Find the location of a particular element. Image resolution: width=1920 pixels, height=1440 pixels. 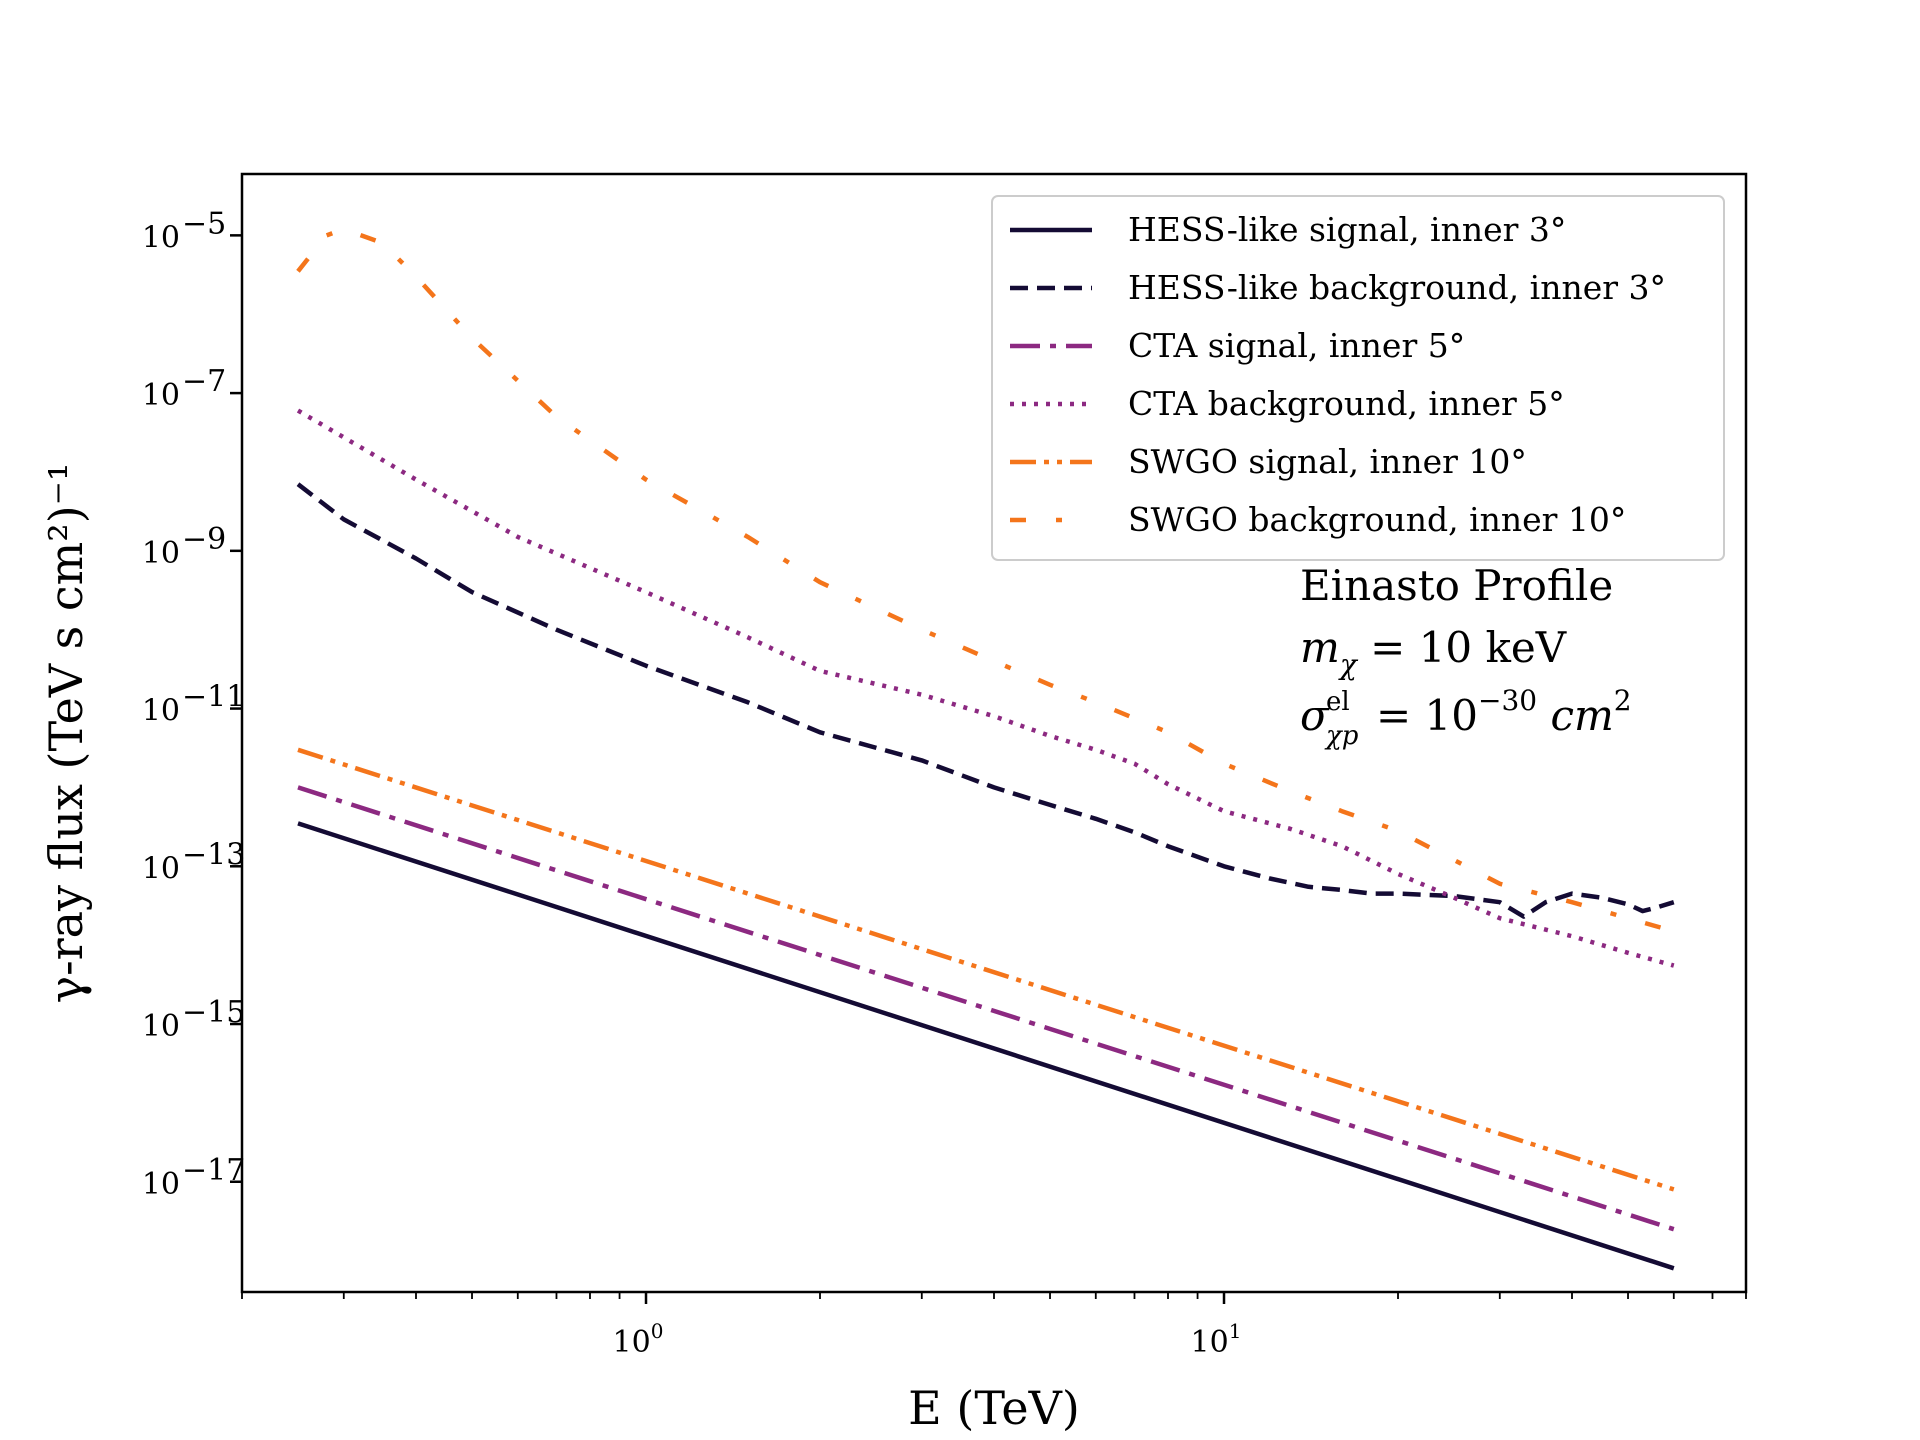

y-tick-exponent-1: −5 is located at coordinates (204, 223).